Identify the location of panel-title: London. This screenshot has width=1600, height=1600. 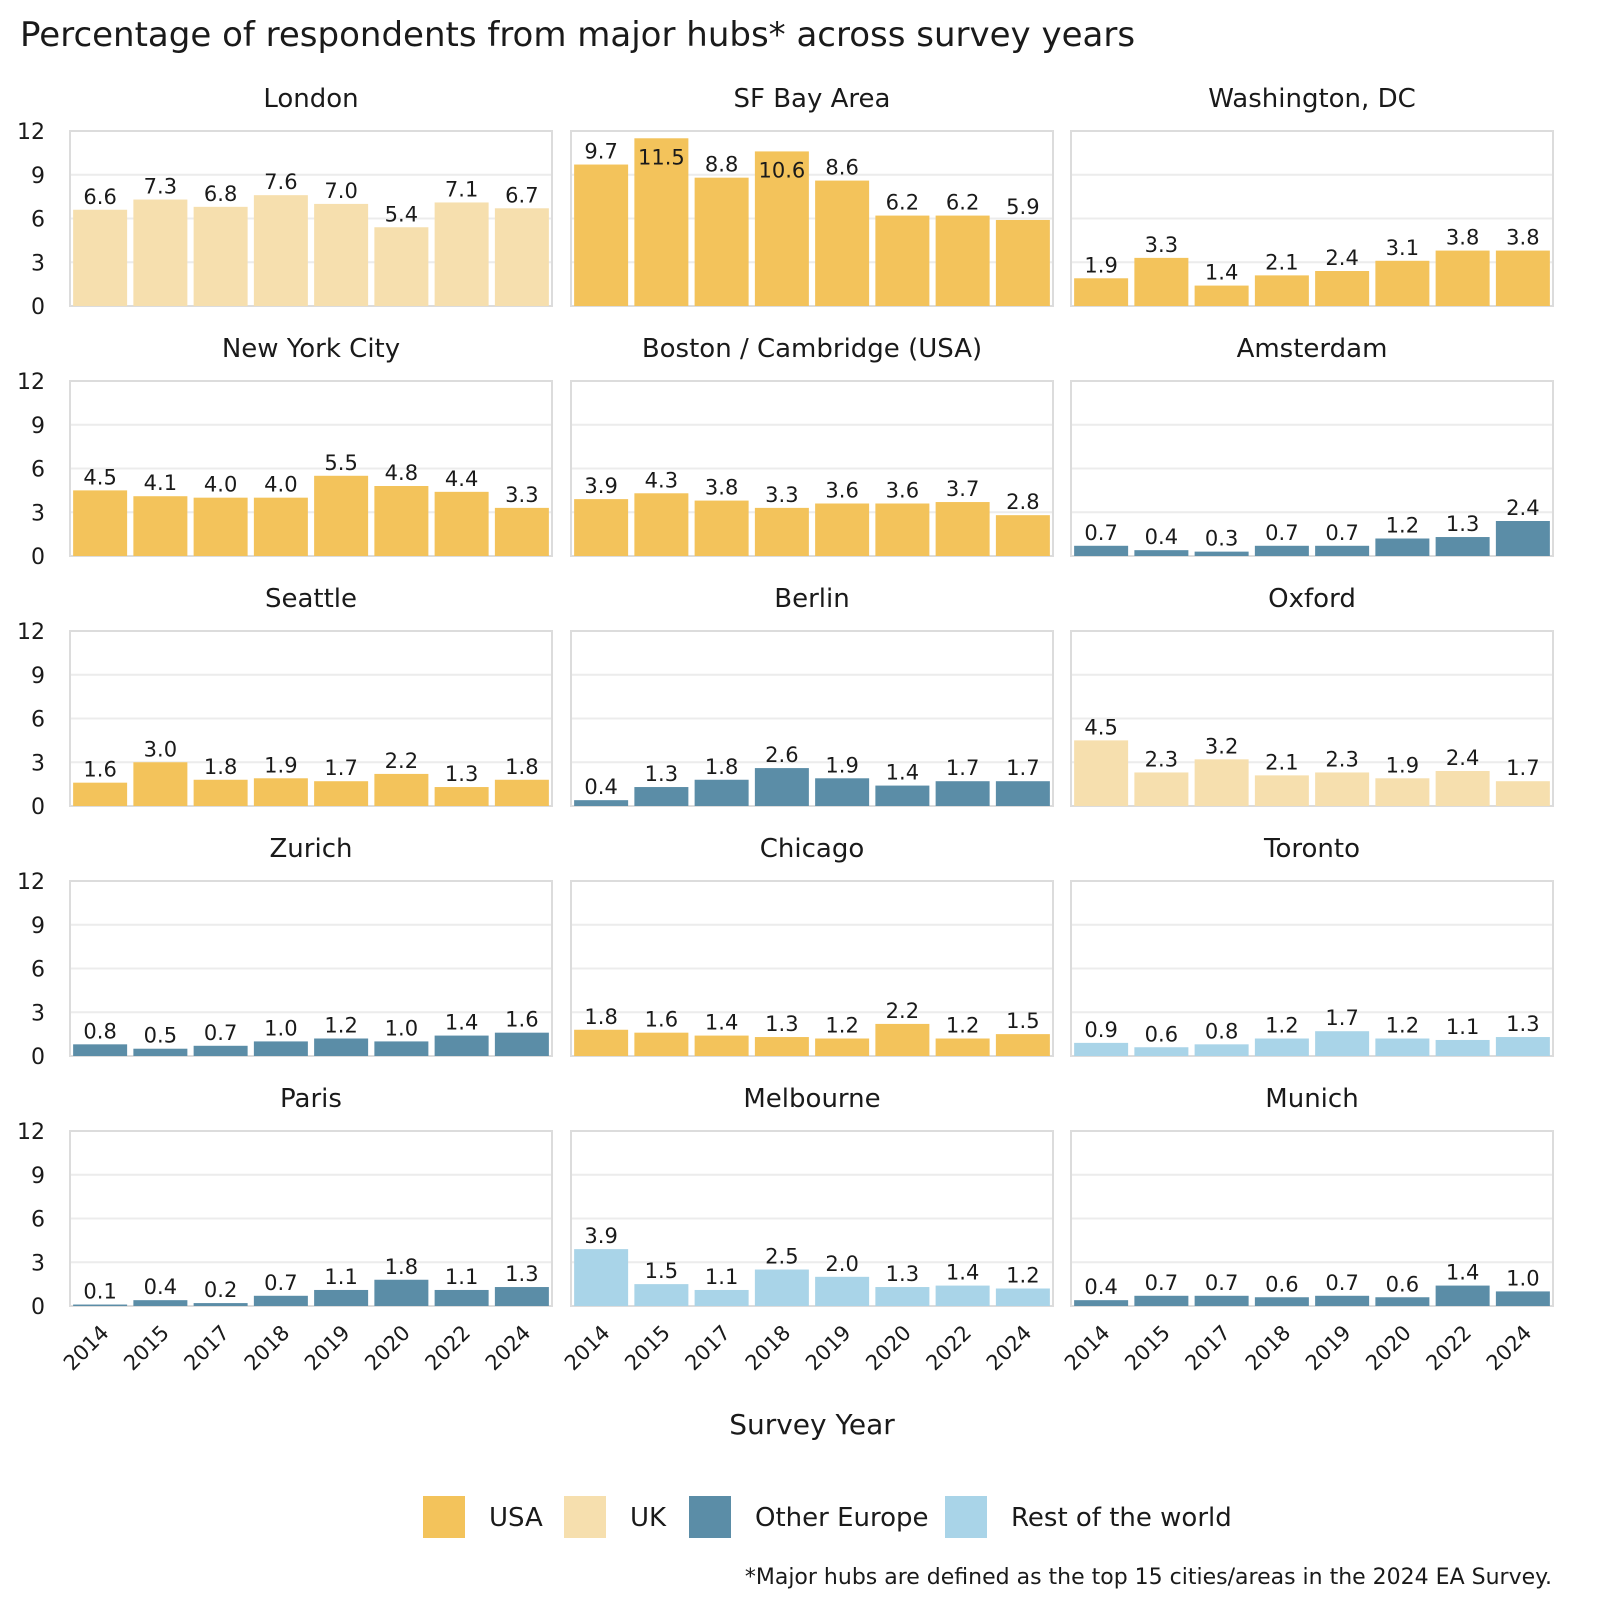
(310, 99).